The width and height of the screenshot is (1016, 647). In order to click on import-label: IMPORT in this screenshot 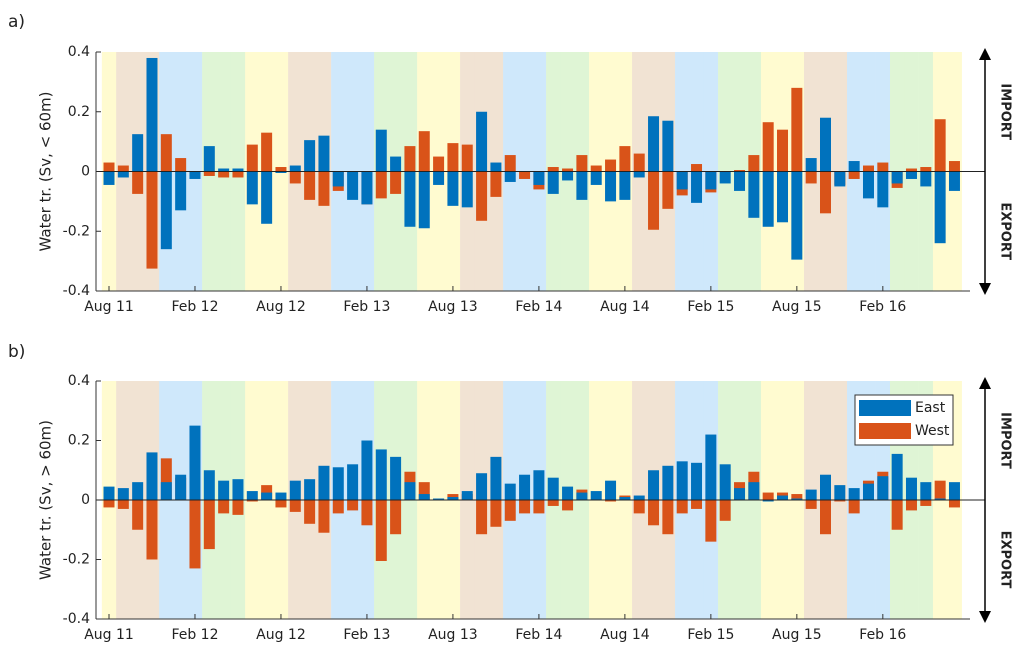, I will do `click(1005, 111)`.